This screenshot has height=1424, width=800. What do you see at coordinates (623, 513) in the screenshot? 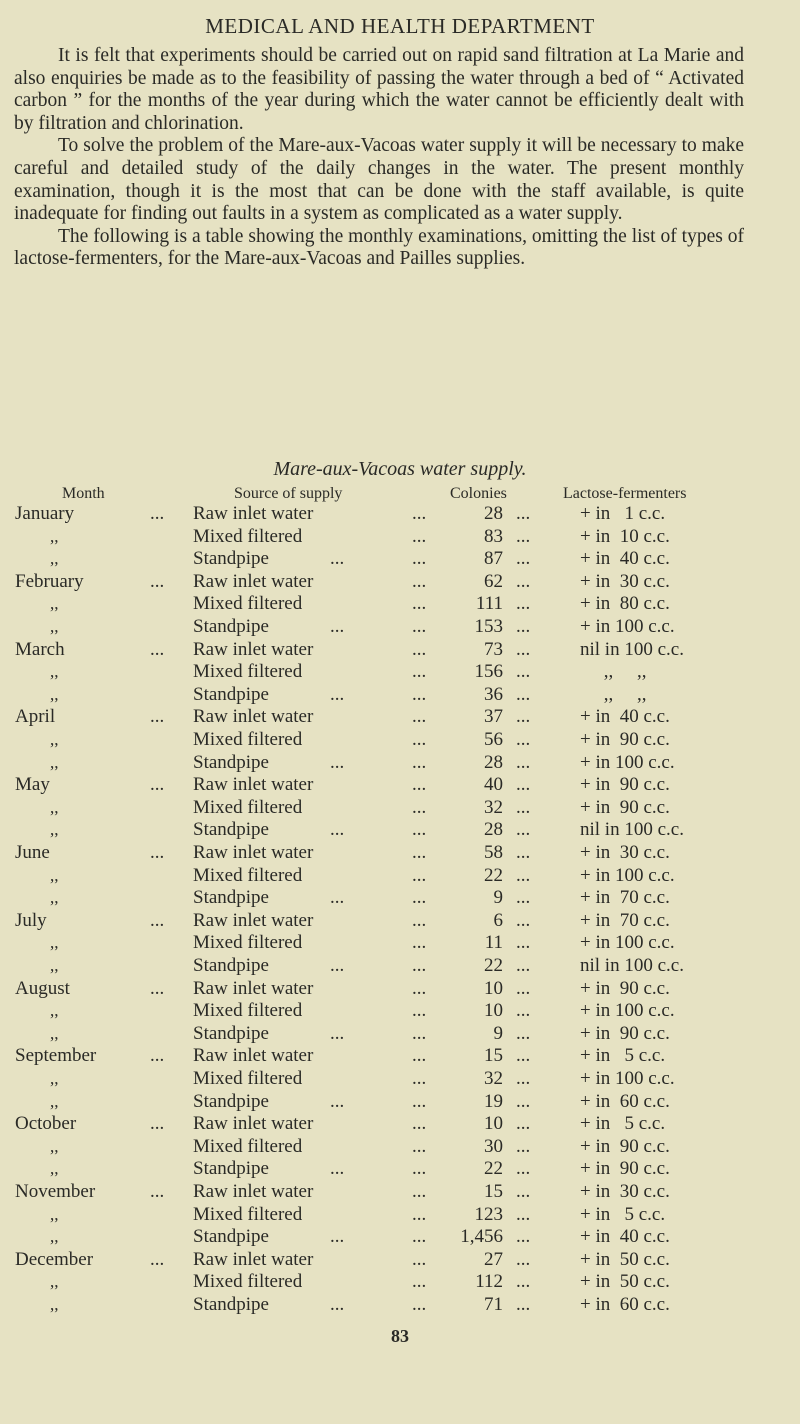
I see `lactose-cell: + in 1 c.c.` at bounding box center [623, 513].